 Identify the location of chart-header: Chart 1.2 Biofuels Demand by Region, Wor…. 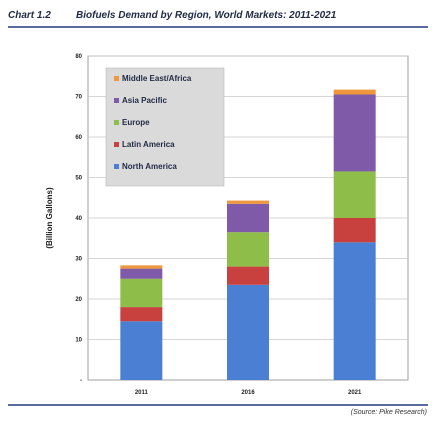
(218, 18).